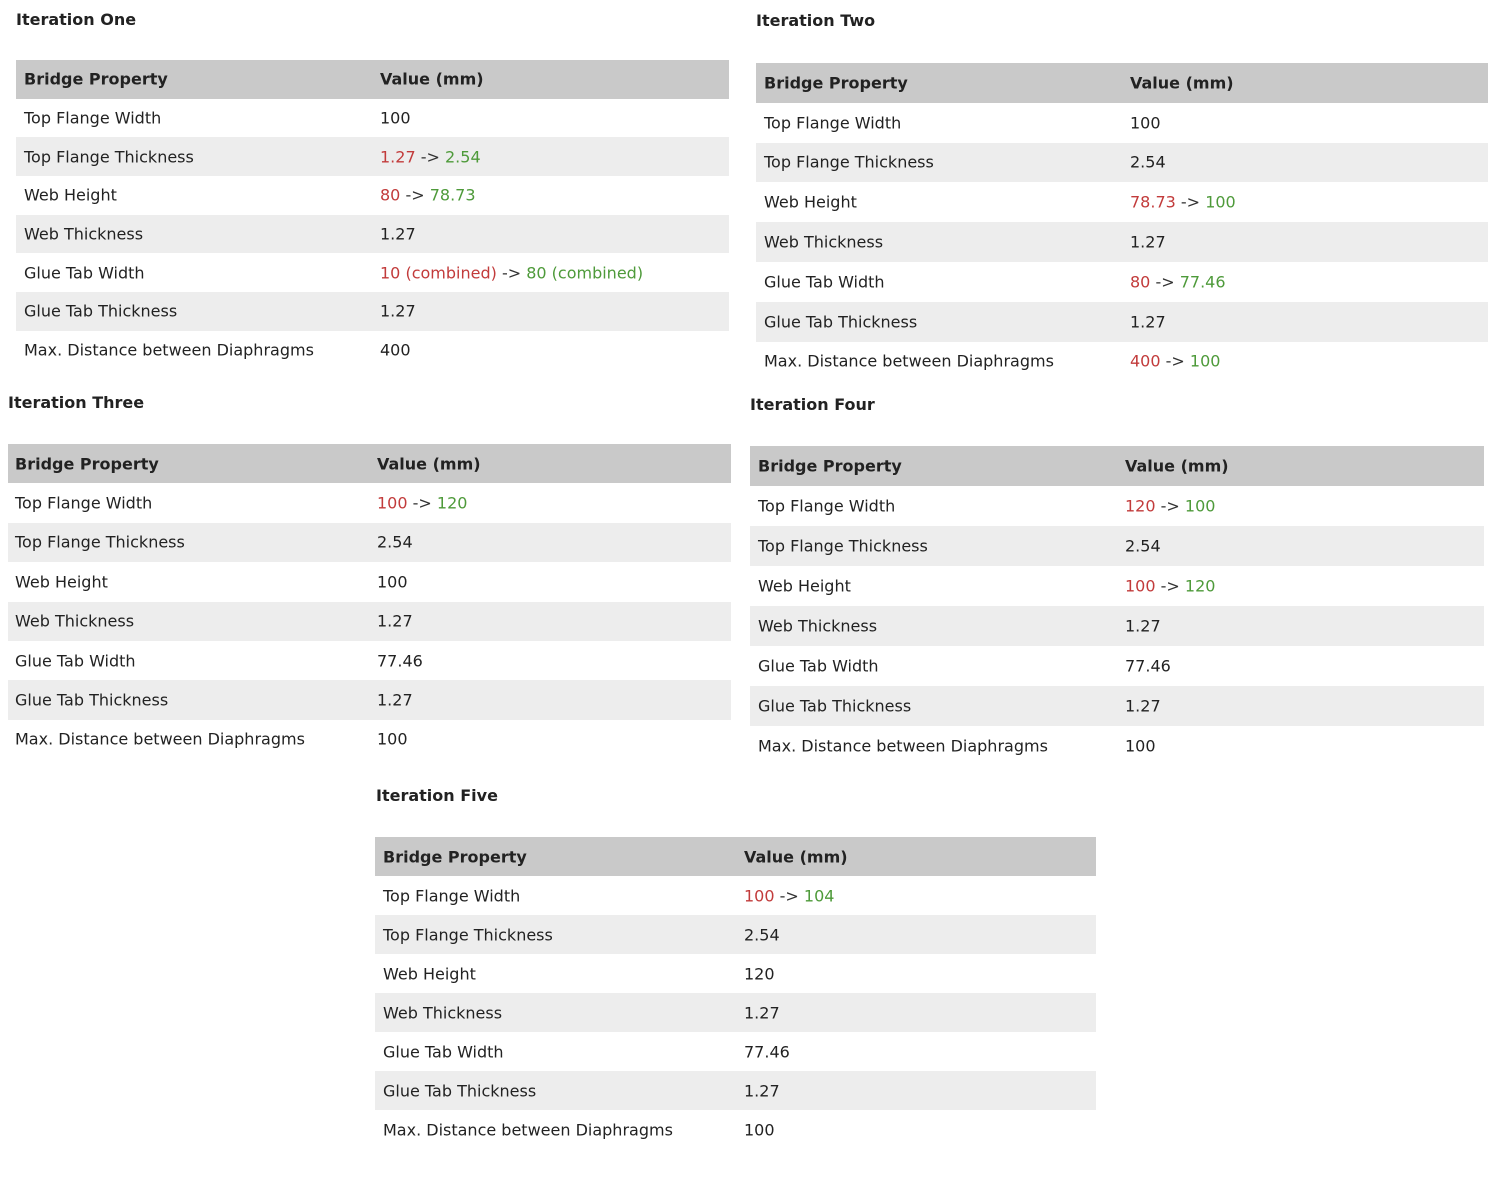  What do you see at coordinates (1178, 281) in the screenshot?
I see `value-cell: 80 -> 77.46` at bounding box center [1178, 281].